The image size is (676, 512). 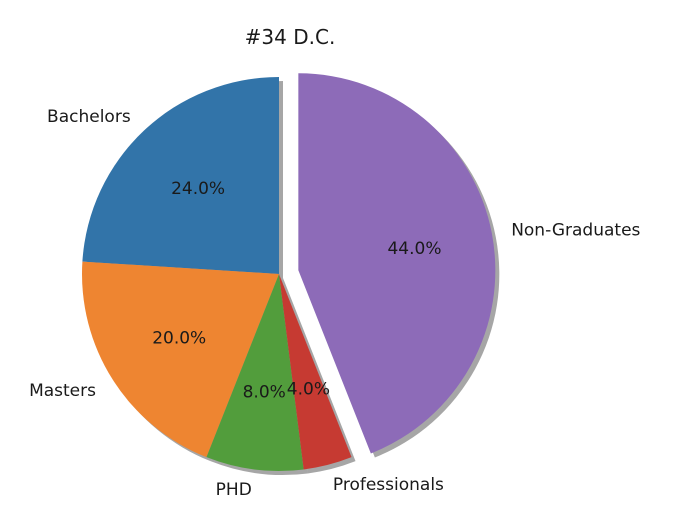 What do you see at coordinates (62, 391) in the screenshot?
I see `slice-label-masters: Masters` at bounding box center [62, 391].